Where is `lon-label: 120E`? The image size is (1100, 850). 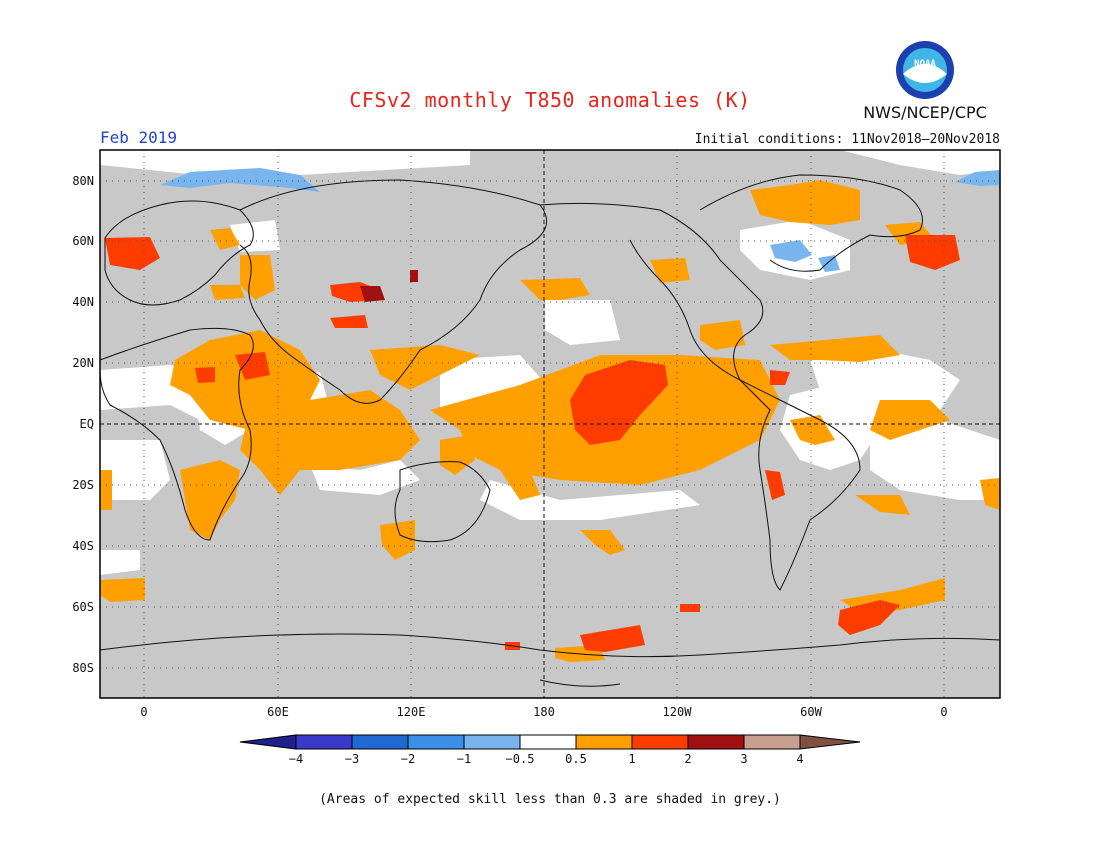 lon-label: 120E is located at coordinates (411, 712).